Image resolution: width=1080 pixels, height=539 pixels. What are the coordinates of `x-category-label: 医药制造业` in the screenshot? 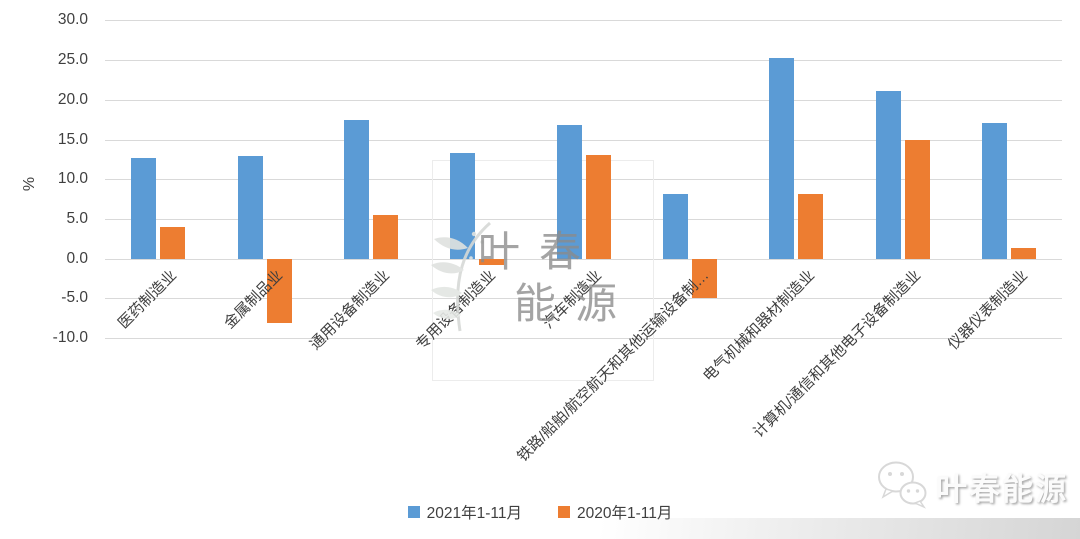 It's located at (148, 300).